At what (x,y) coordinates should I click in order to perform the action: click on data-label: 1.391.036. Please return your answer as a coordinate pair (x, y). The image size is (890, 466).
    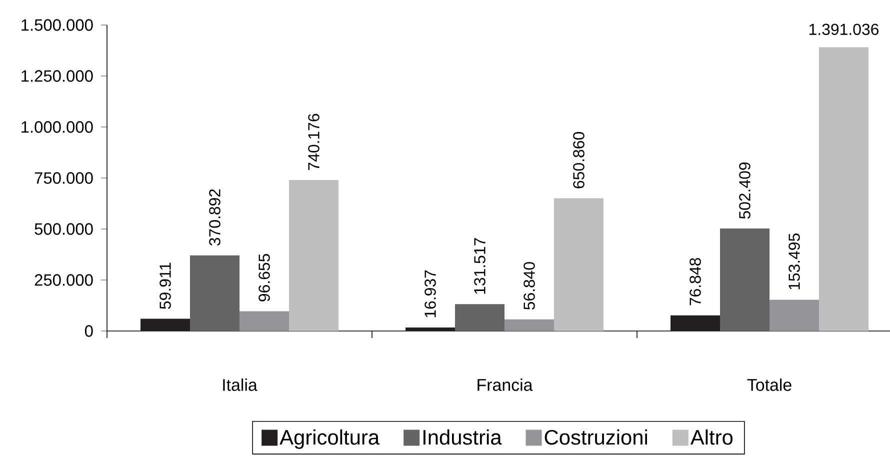
    Looking at the image, I should click on (844, 30).